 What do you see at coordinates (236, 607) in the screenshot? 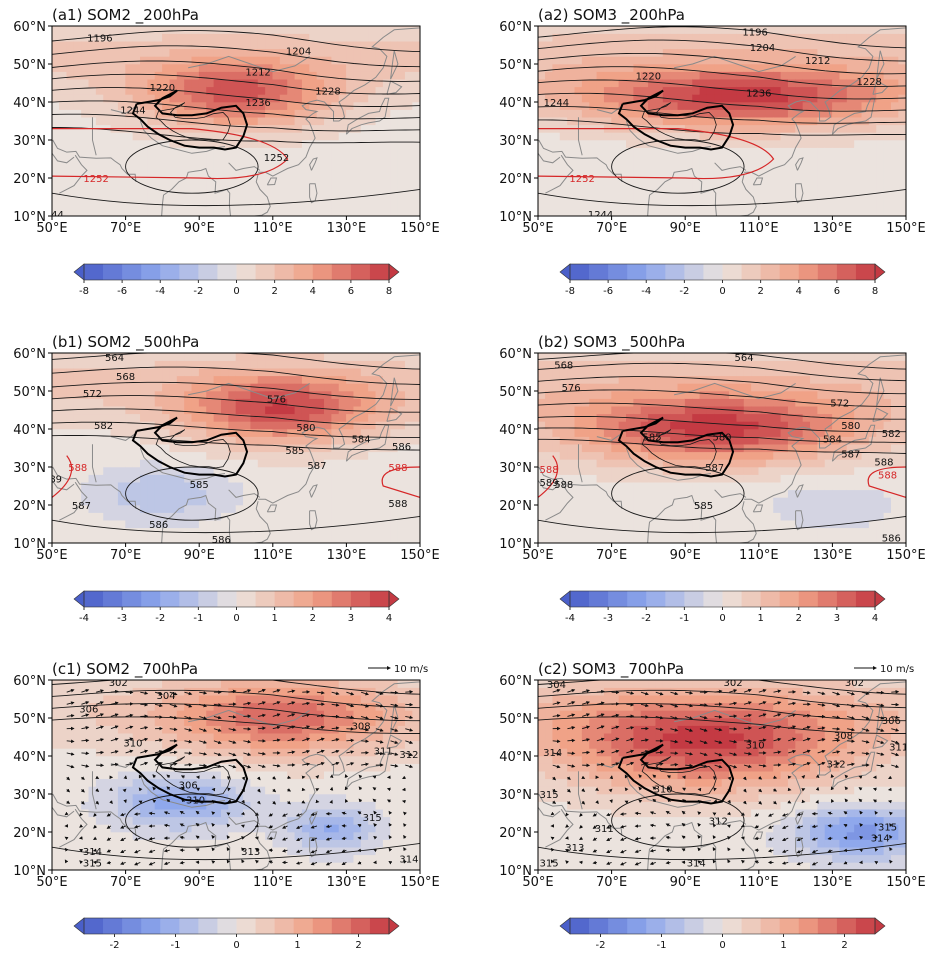
I see `colorbar-b1: -4 -3 -2 -1 0 1 2 3 4` at bounding box center [236, 607].